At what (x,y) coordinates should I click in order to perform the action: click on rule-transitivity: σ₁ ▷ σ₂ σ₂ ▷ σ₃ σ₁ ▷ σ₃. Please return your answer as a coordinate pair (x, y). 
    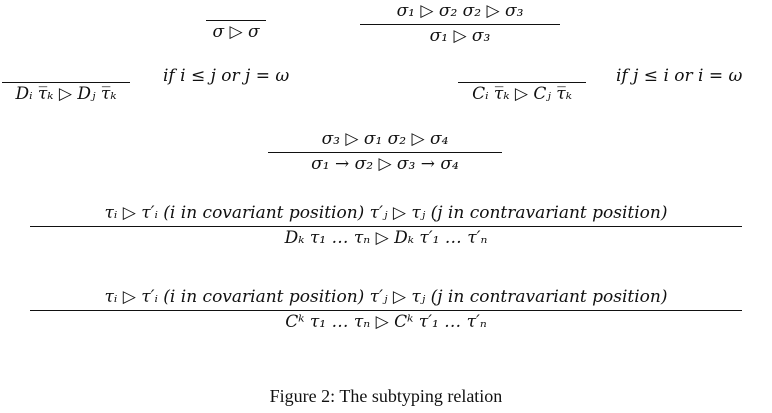
    Looking at the image, I should click on (460, 23).